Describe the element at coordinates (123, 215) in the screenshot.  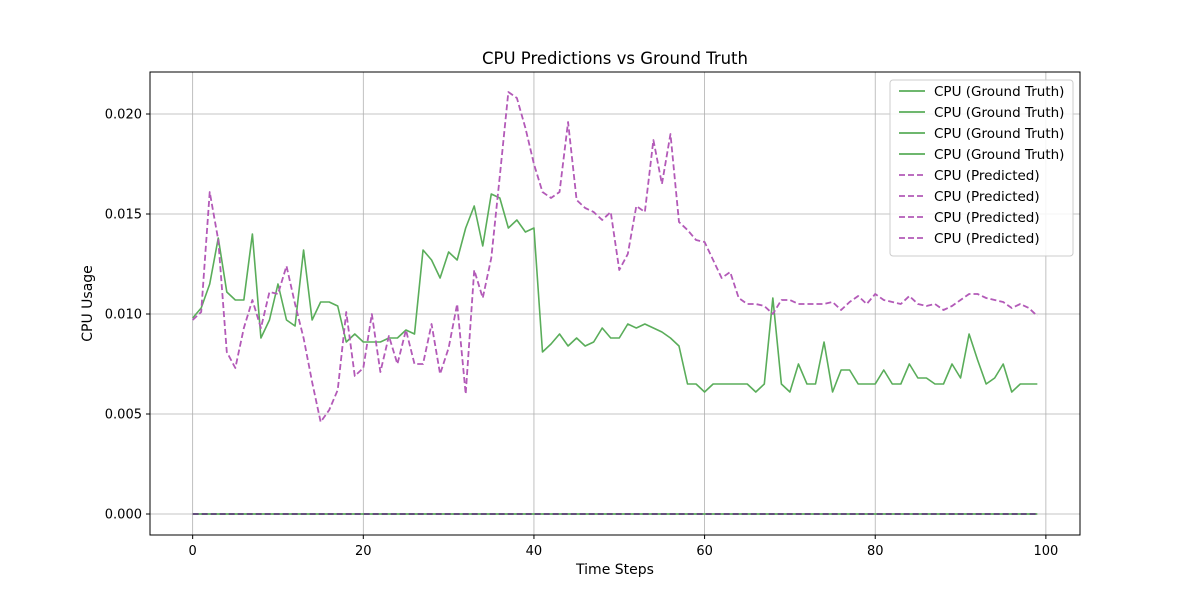
I see `y-tick-label: 0.015` at that location.